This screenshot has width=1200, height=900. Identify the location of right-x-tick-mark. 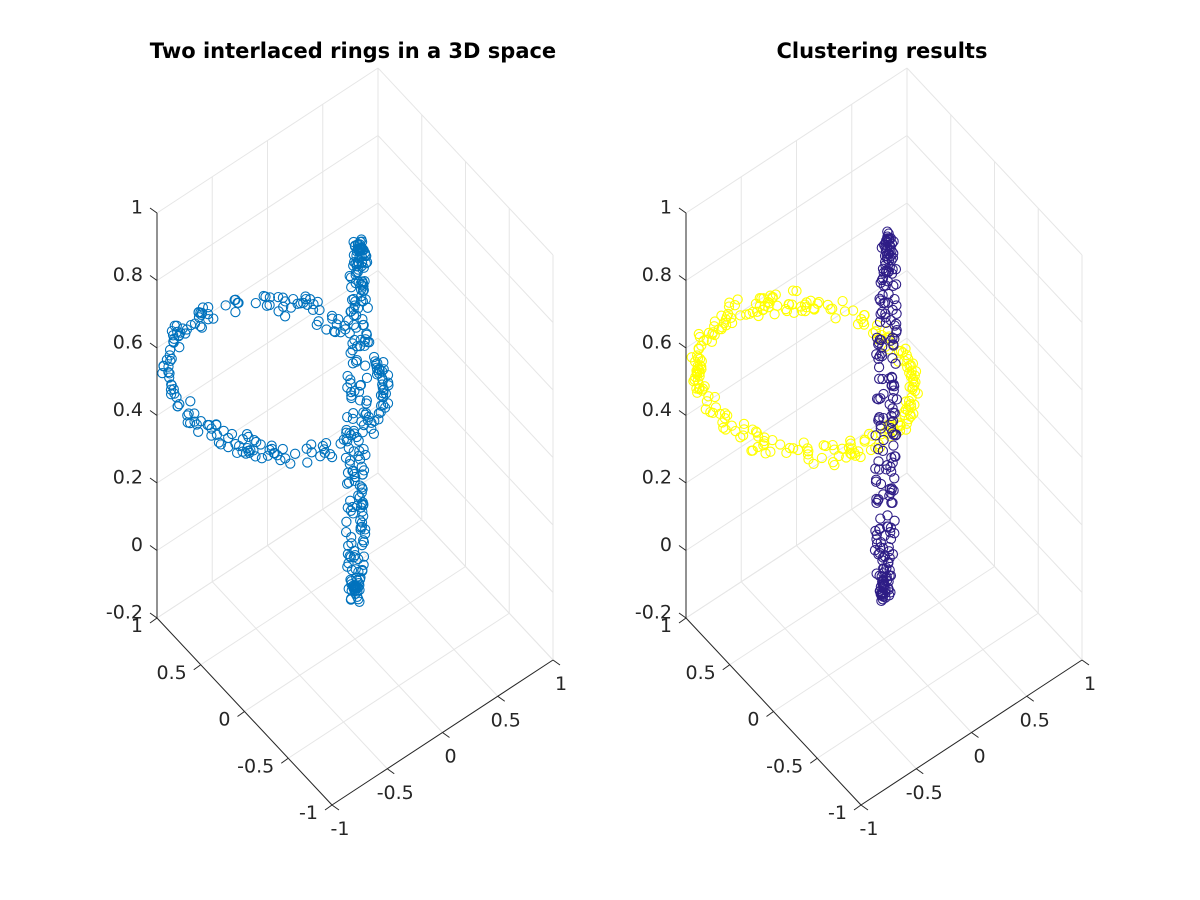
(1030, 698).